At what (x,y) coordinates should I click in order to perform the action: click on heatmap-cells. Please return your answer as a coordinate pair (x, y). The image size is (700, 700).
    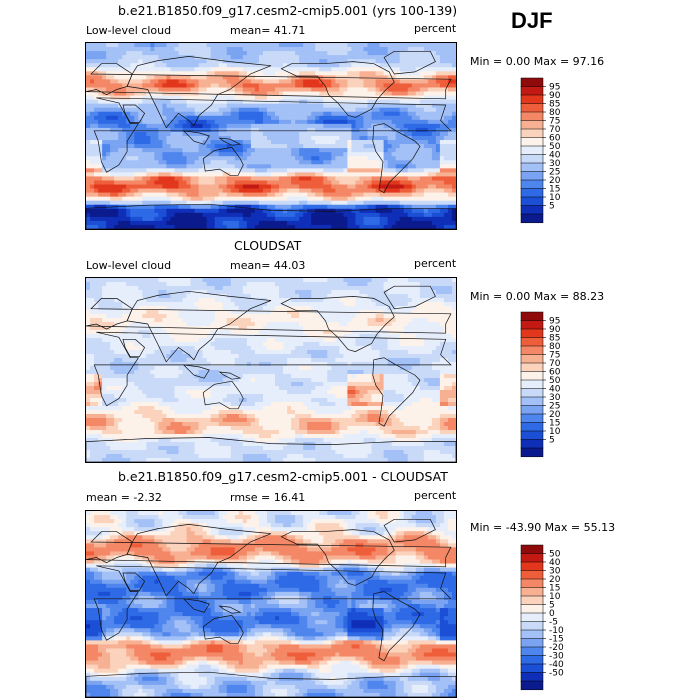
    Looking at the image, I should click on (271, 370).